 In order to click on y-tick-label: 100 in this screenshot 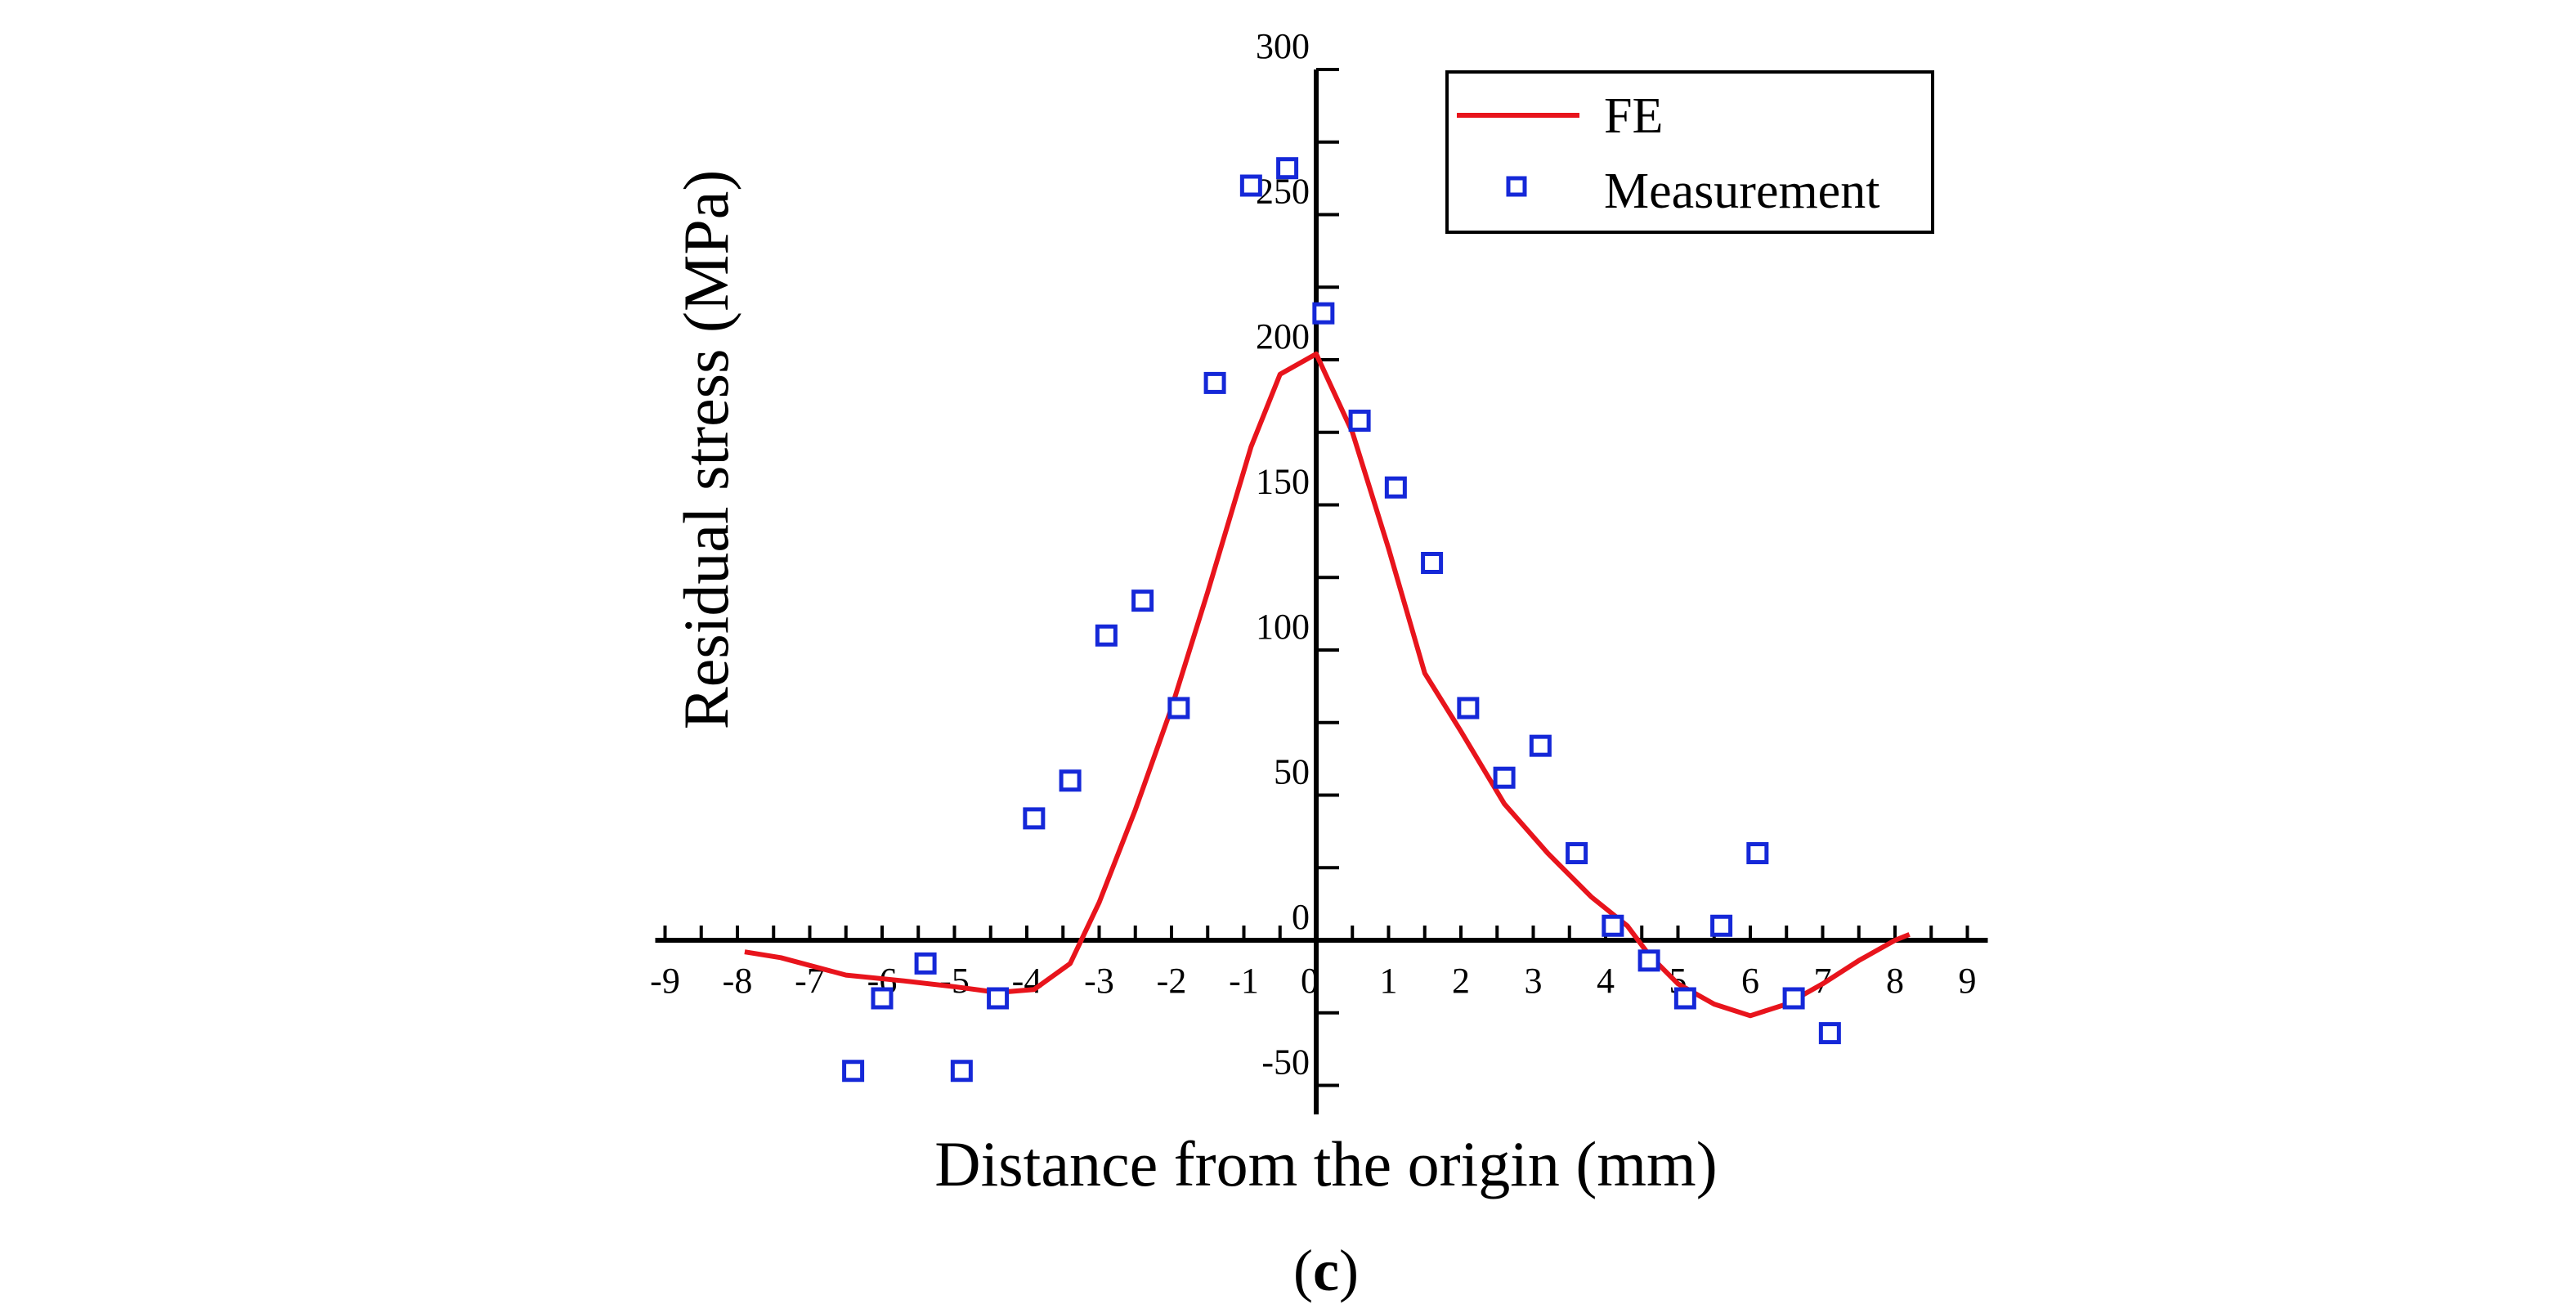, I will do `click(1283, 627)`.